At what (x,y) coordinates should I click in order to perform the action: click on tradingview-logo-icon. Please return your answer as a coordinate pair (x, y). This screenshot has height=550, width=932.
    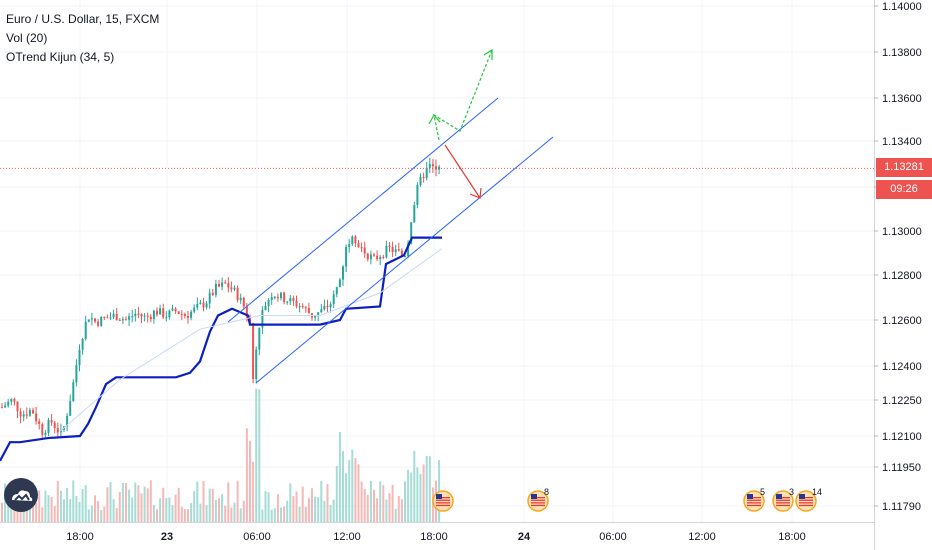
    Looking at the image, I should click on (21, 495).